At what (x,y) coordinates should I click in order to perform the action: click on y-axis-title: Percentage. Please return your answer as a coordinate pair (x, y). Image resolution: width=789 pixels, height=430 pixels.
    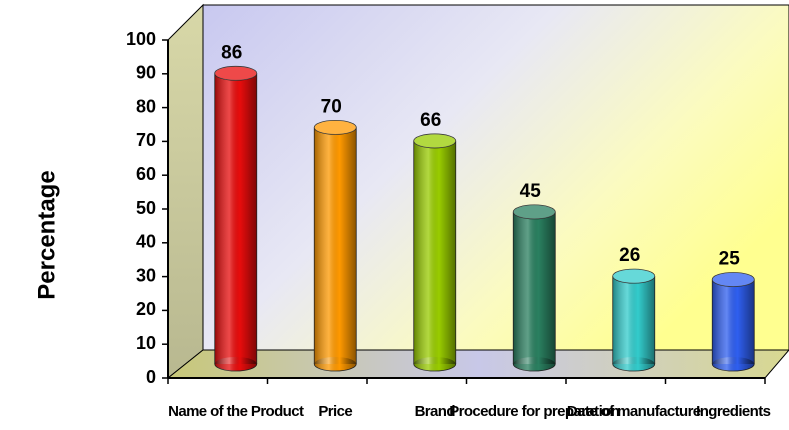
    Looking at the image, I should click on (46, 234).